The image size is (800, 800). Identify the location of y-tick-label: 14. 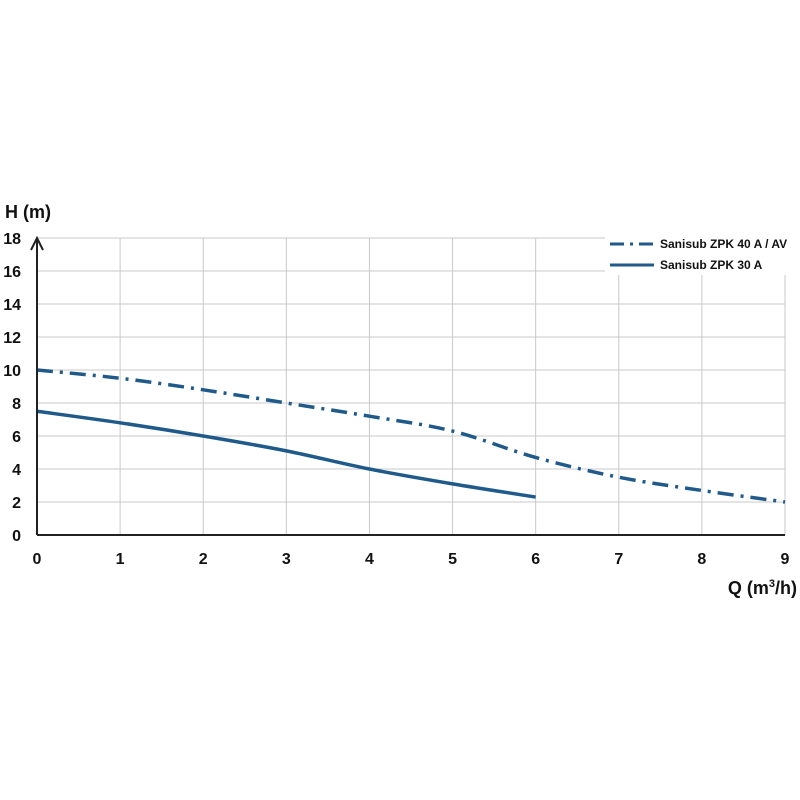
(12, 305).